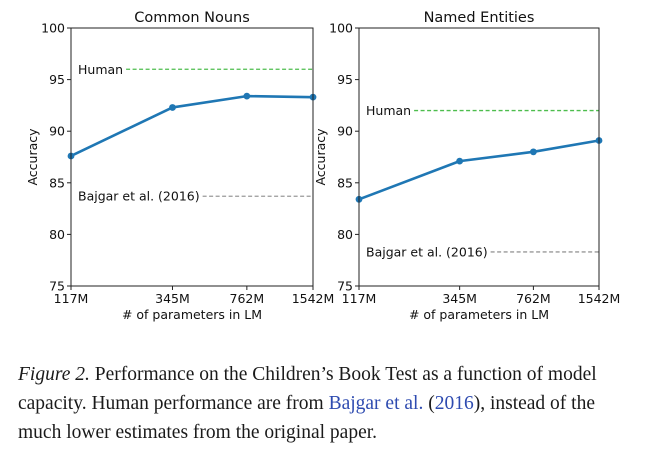 This screenshot has height=463, width=647. Describe the element at coordinates (477, 403) in the screenshot. I see `caption-citation-close: )` at that location.